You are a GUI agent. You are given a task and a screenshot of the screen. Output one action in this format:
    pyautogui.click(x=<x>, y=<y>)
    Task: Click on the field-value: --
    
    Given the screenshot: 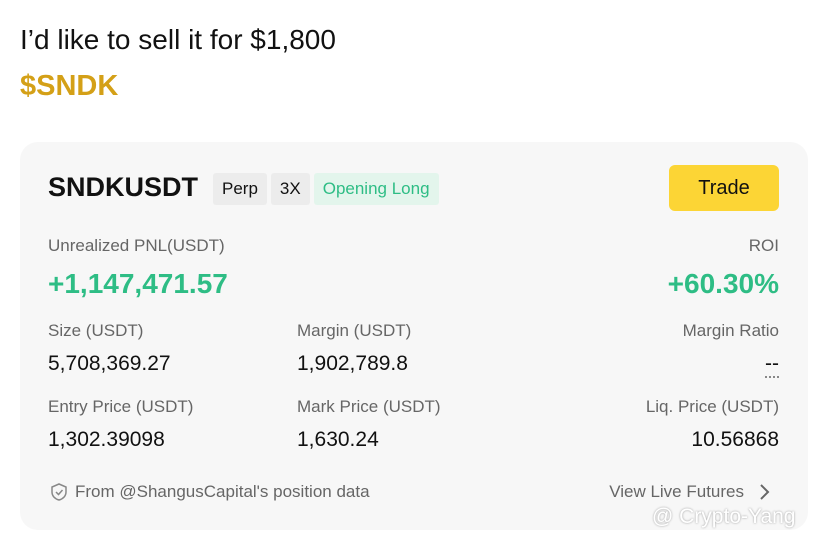 What is the action you would take?
    pyautogui.click(x=772, y=365)
    